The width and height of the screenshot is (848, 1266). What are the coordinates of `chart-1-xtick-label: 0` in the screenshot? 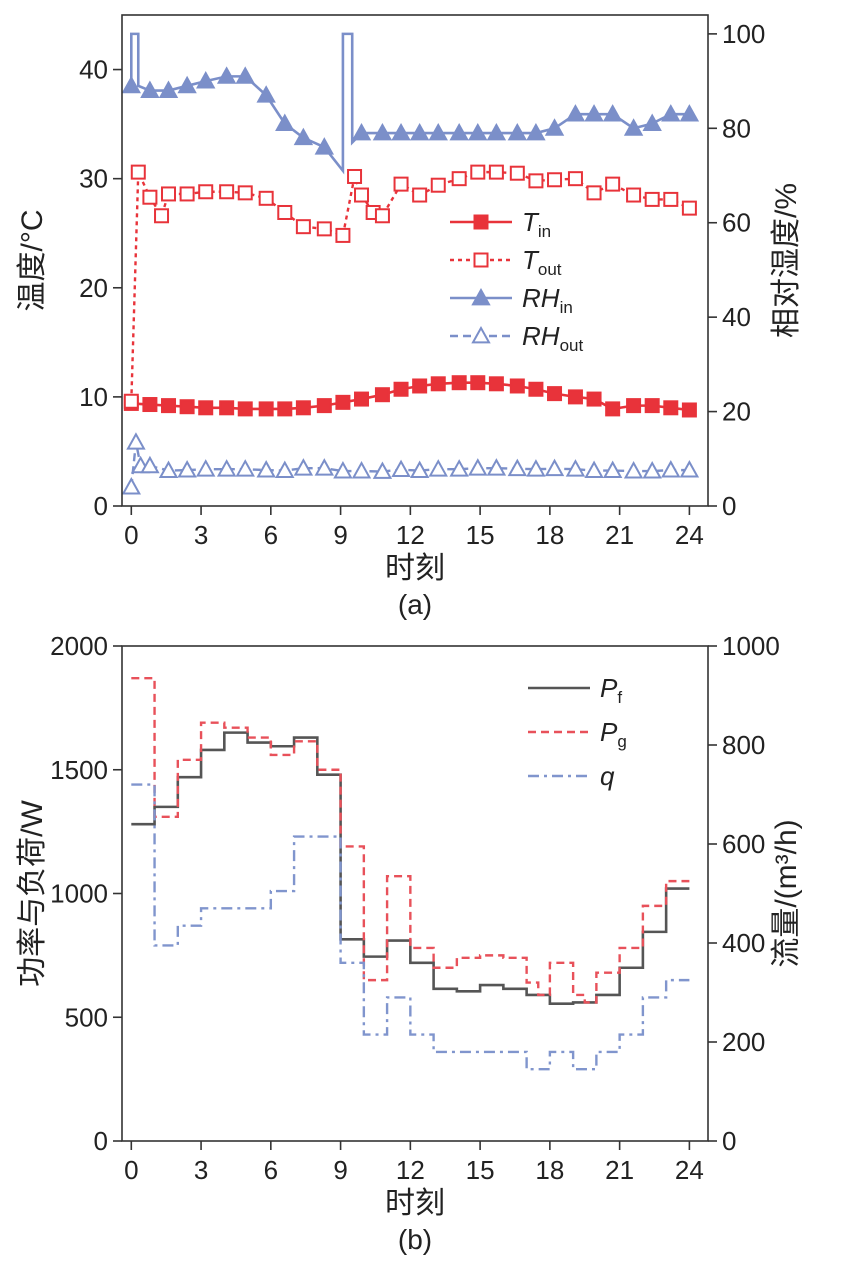 It's located at (131, 1170).